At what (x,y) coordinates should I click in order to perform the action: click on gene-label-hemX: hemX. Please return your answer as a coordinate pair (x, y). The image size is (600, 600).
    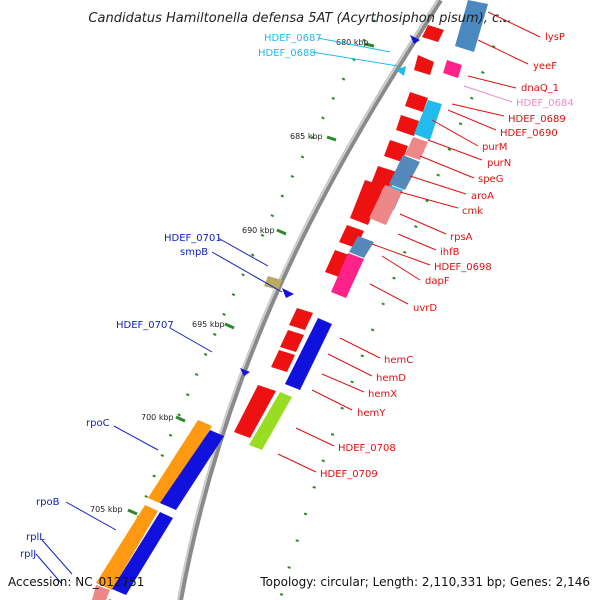
    Looking at the image, I should click on (382, 394).